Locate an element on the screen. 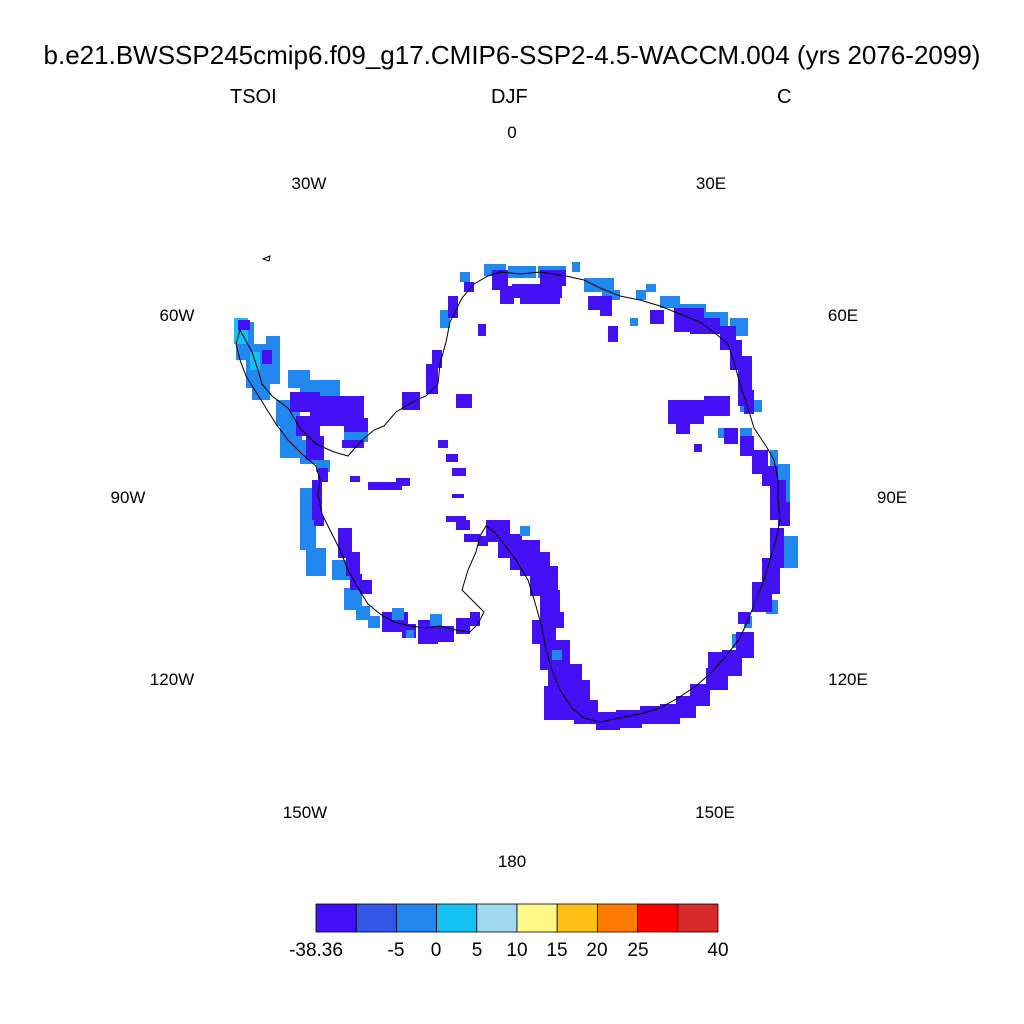 The height and width of the screenshot is (1024, 1024). lon-label-0: 0 is located at coordinates (512, 132).